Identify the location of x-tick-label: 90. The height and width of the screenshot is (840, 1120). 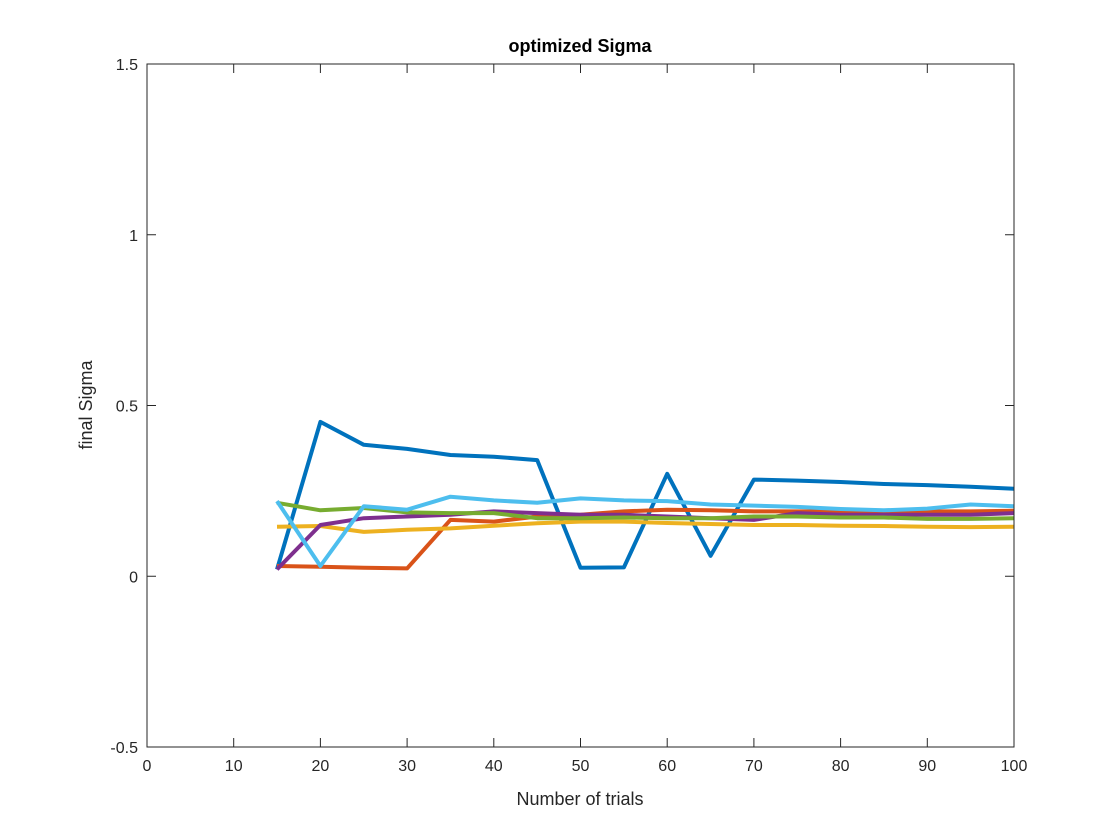
(927, 766).